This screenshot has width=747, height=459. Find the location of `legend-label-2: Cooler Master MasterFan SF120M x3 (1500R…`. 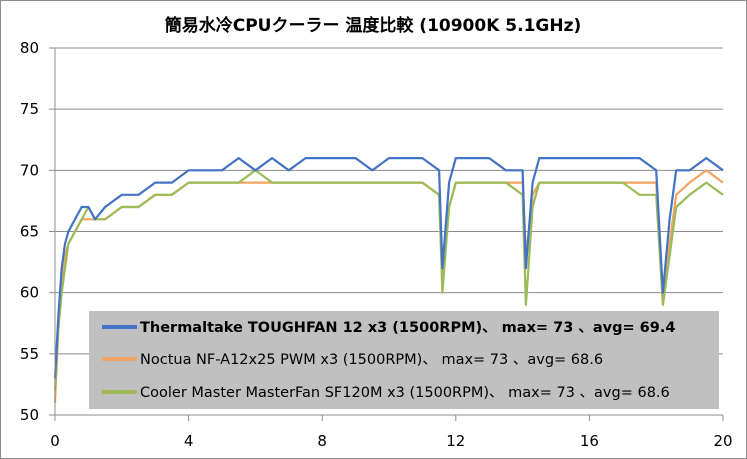

legend-label-2: Cooler Master MasterFan SF120M x3 (1500R… is located at coordinates (405, 393).